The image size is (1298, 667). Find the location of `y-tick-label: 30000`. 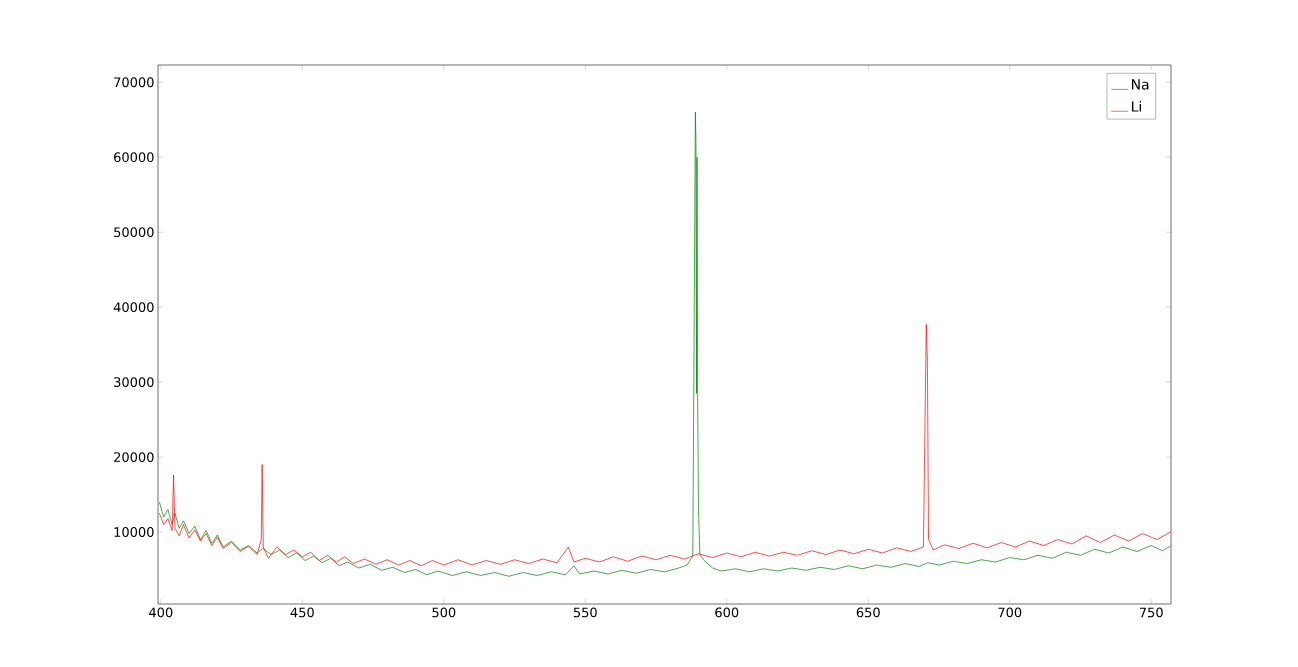

y-tick-label: 30000 is located at coordinates (134, 382).